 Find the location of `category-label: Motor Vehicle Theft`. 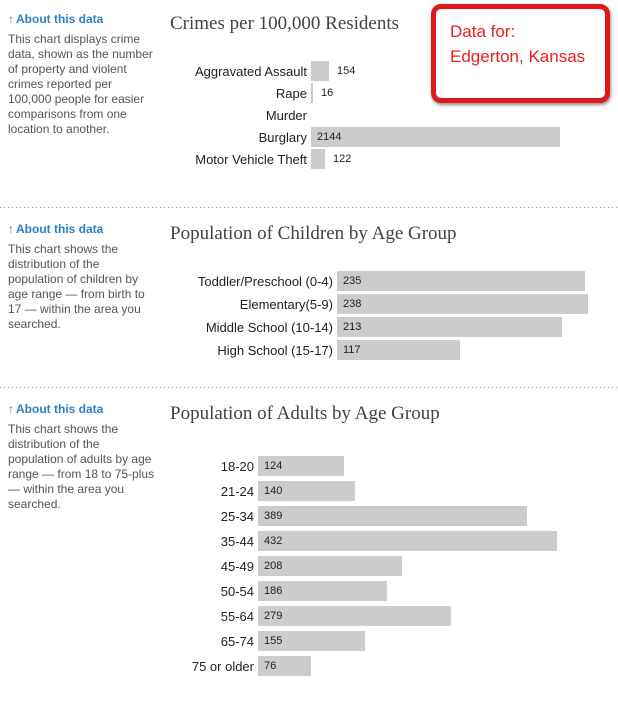

category-label: Motor Vehicle Theft is located at coordinates (251, 159).